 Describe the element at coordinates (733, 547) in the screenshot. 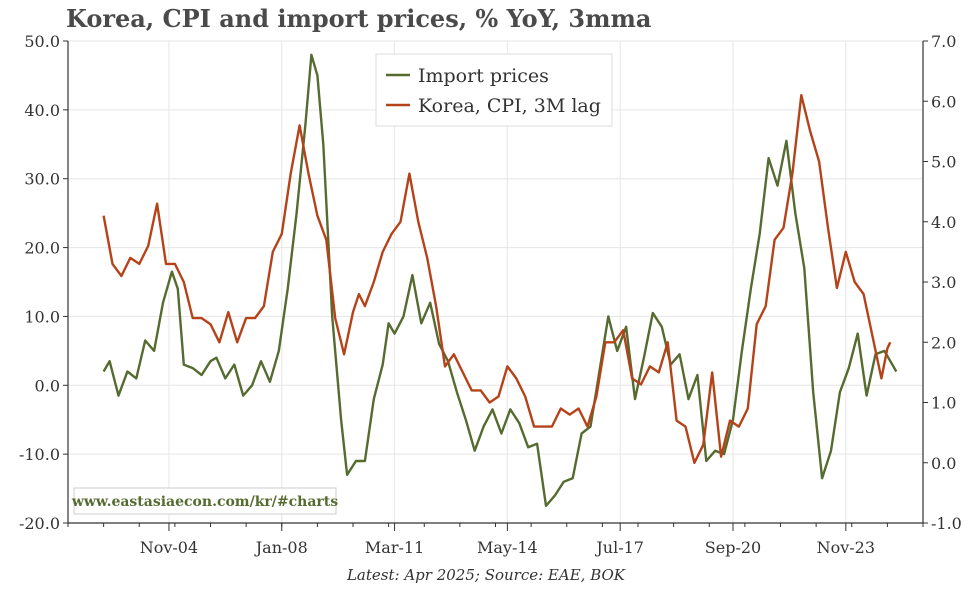

I see `x-tick-label: Sep-20` at that location.